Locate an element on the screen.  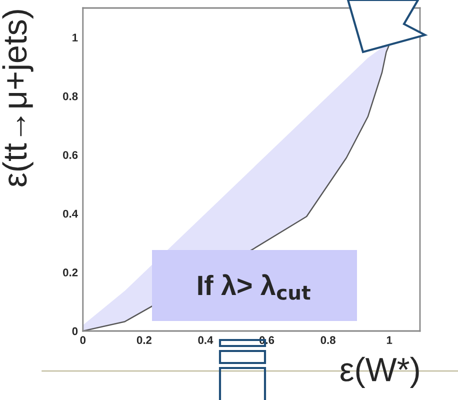
x-axis-title: ε(W*) is located at coordinates (379, 372).